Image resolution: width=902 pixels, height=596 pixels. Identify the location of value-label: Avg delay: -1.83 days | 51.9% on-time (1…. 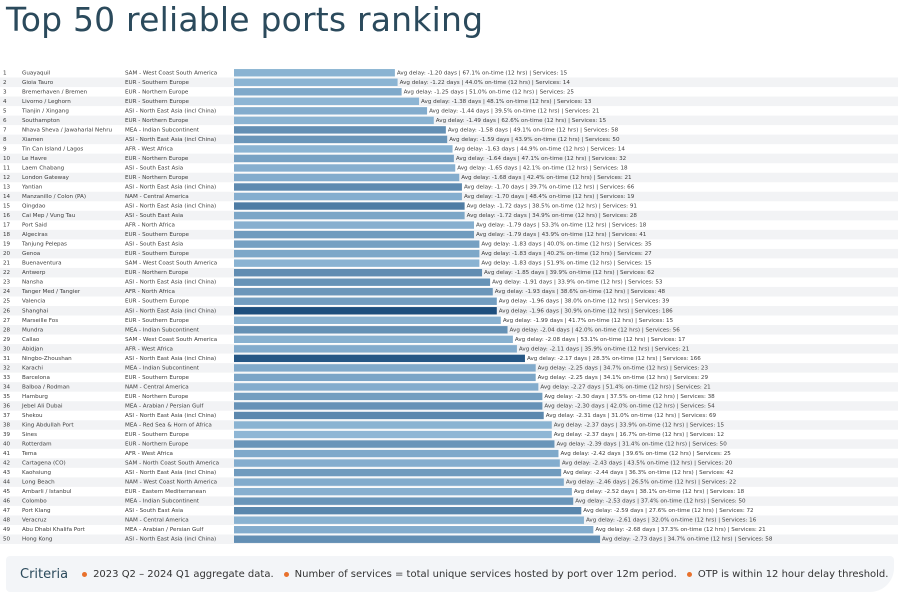
(566, 264).